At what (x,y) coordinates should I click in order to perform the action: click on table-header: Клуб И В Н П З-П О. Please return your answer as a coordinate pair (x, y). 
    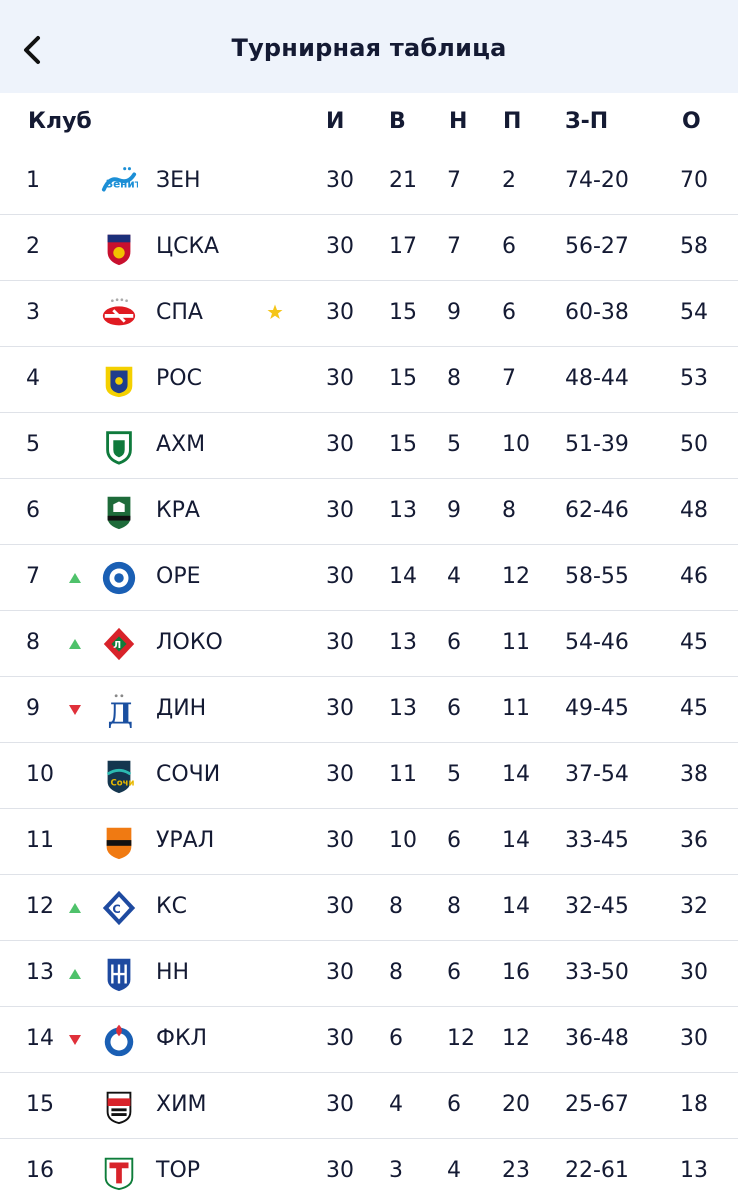
    Looking at the image, I should click on (369, 121).